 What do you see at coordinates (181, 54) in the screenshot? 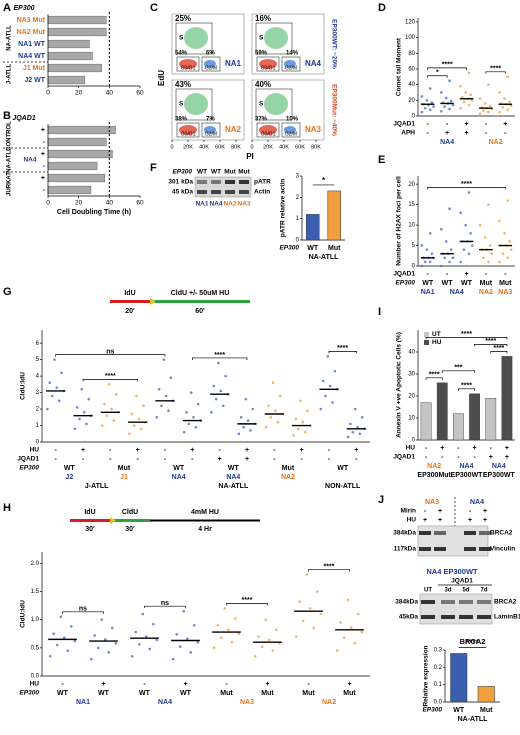
I see `percent-label: 54%` at bounding box center [181, 54].